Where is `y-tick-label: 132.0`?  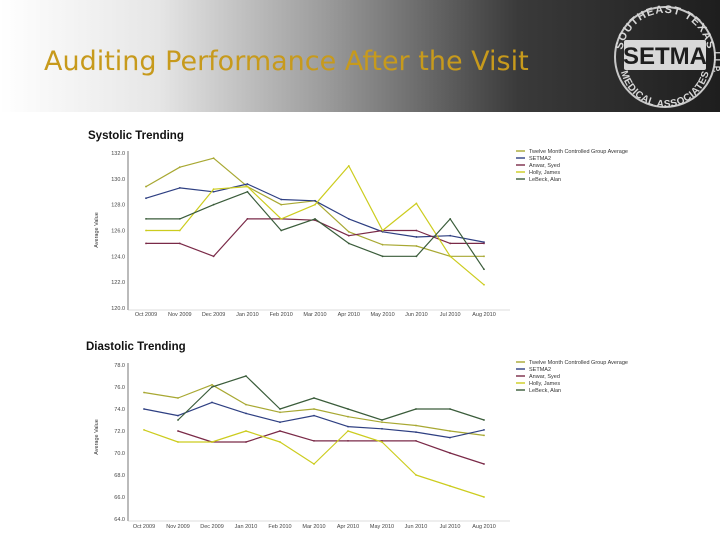
y-tick-label: 132.0 is located at coordinates (118, 154).